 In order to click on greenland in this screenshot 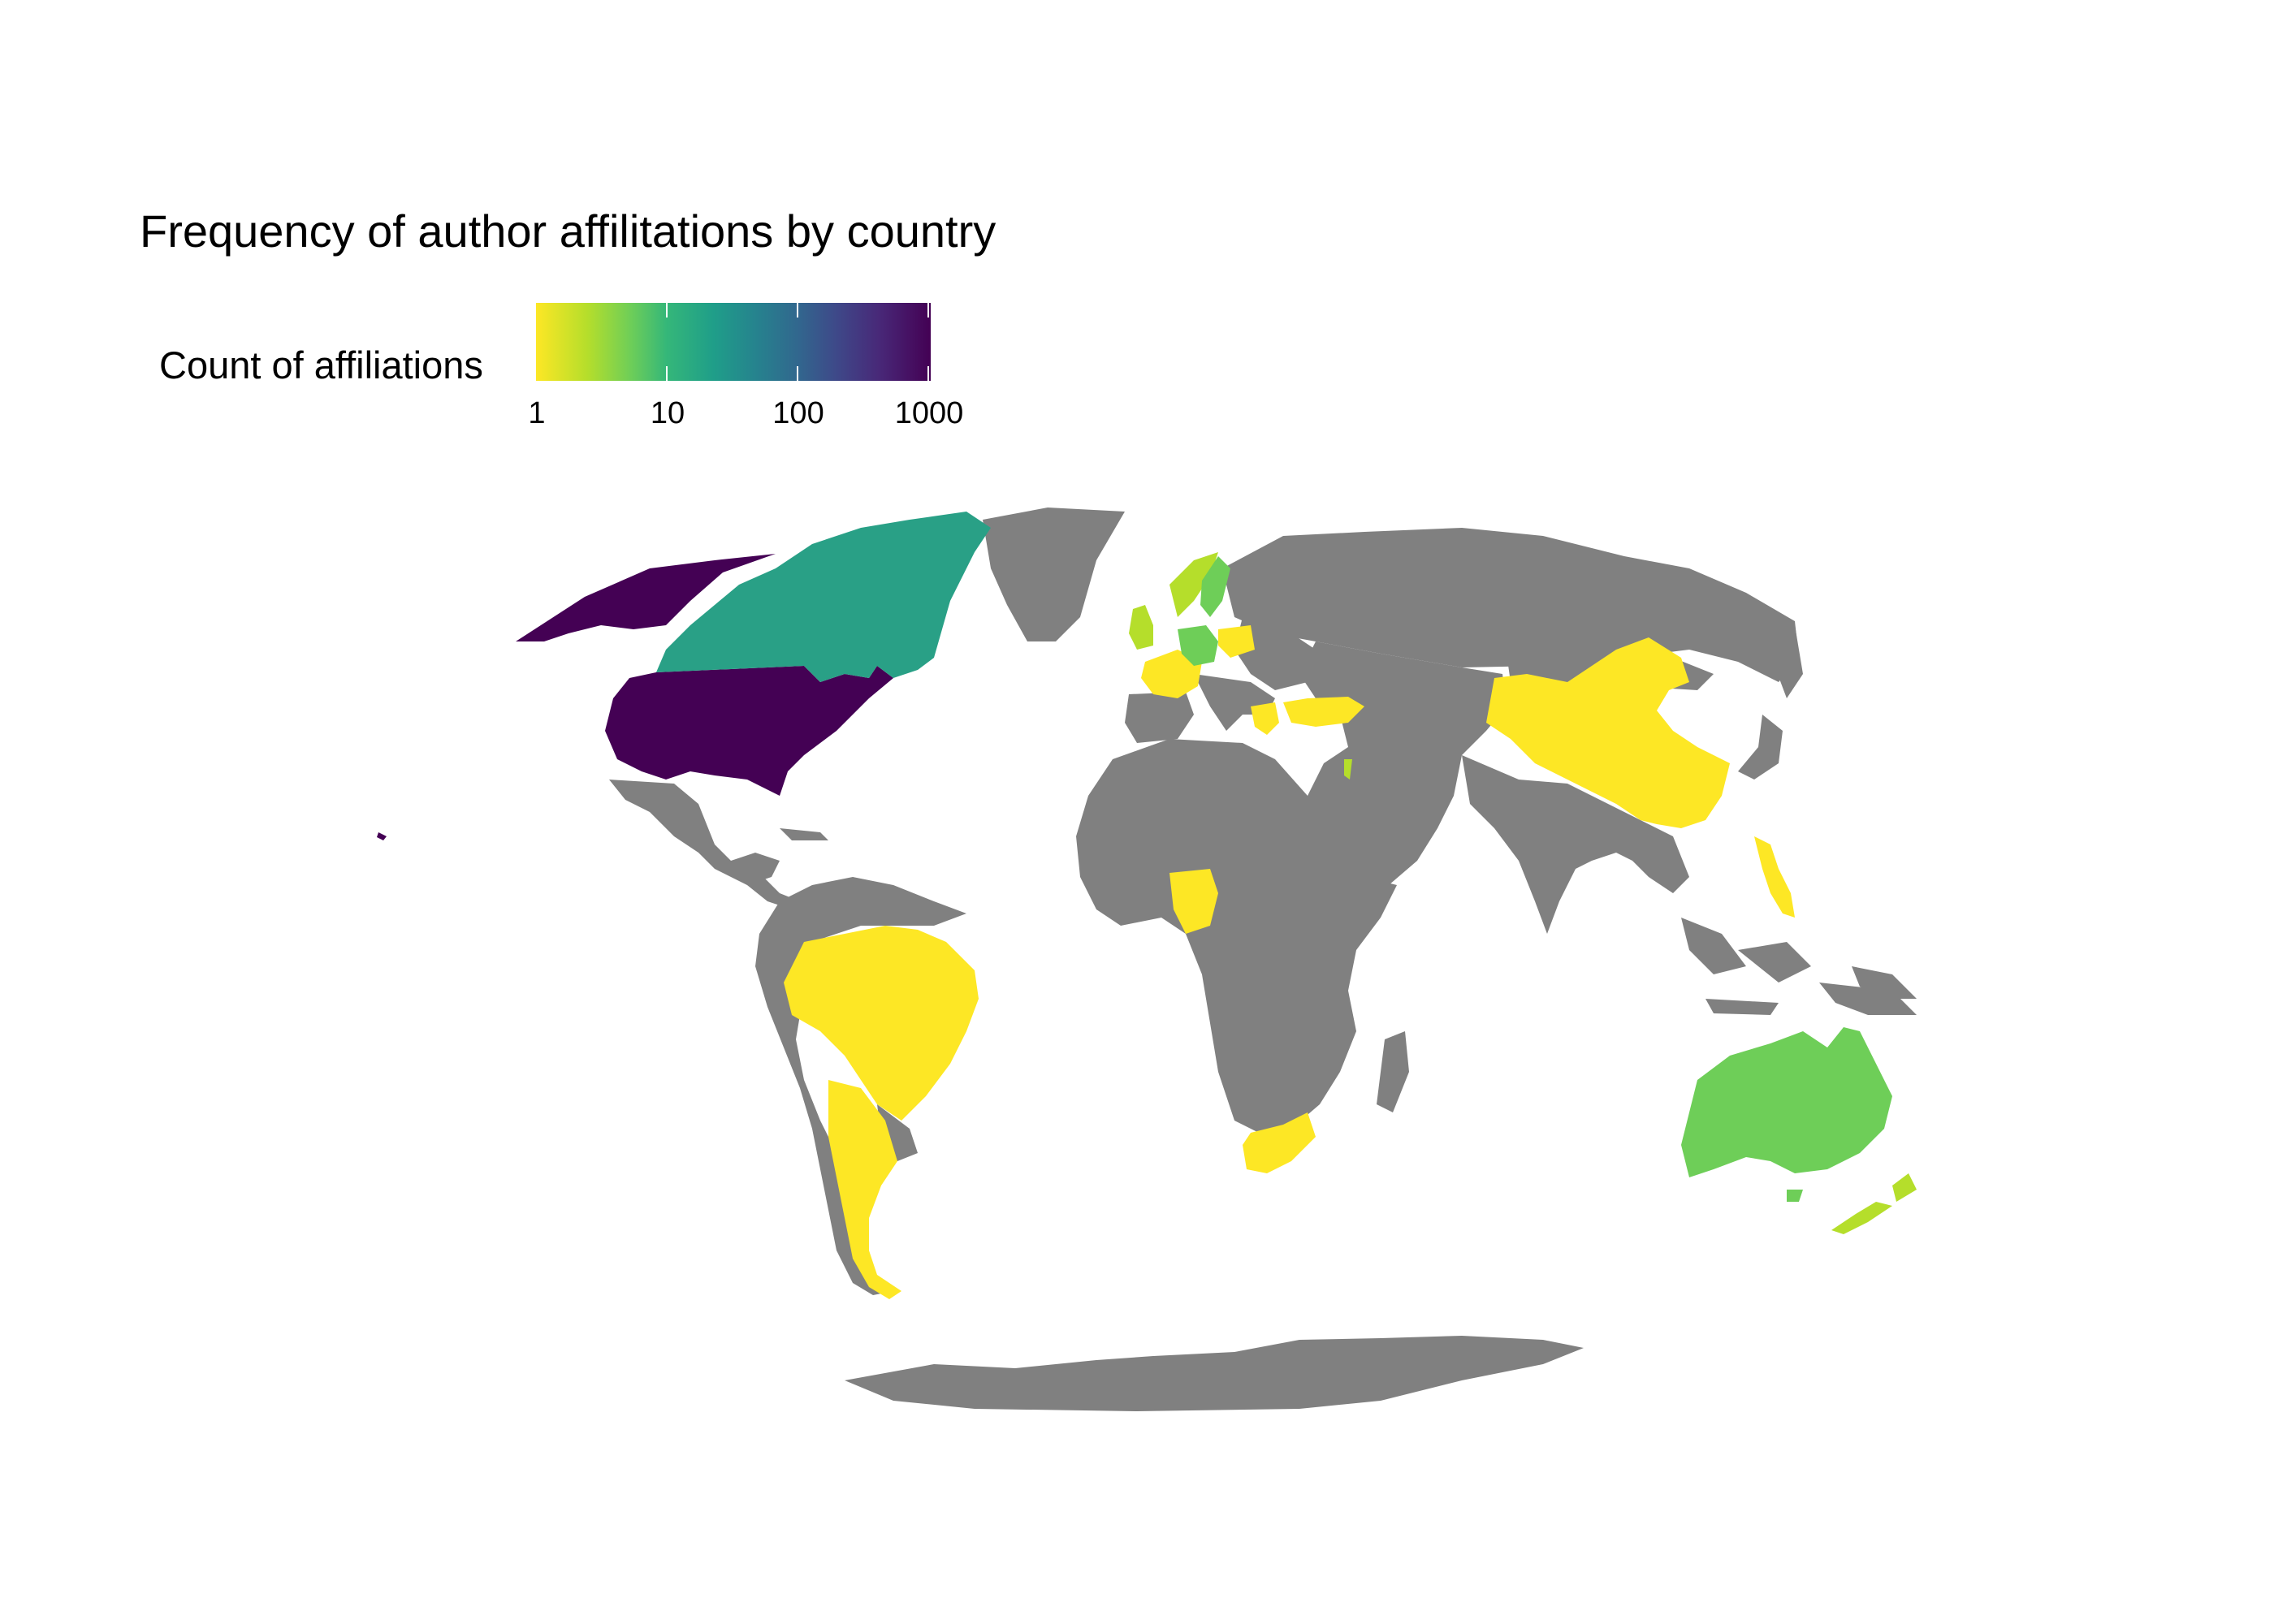, I will do `click(1054, 575)`.